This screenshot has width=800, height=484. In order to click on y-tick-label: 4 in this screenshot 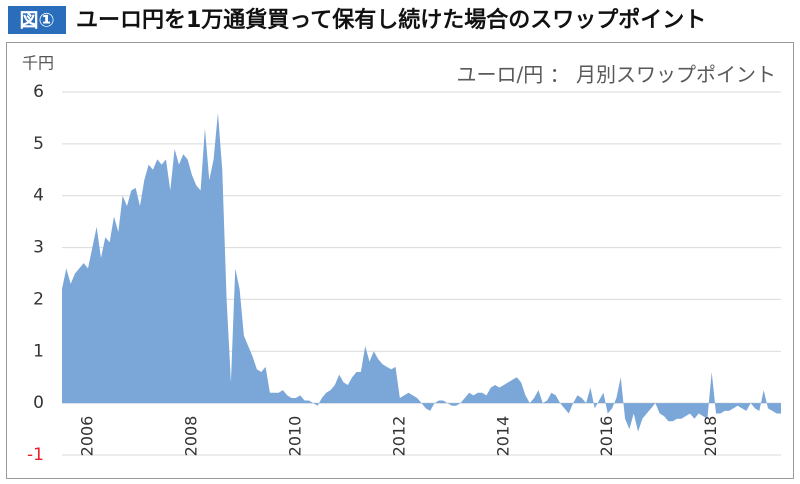, I will do `click(38, 196)`.